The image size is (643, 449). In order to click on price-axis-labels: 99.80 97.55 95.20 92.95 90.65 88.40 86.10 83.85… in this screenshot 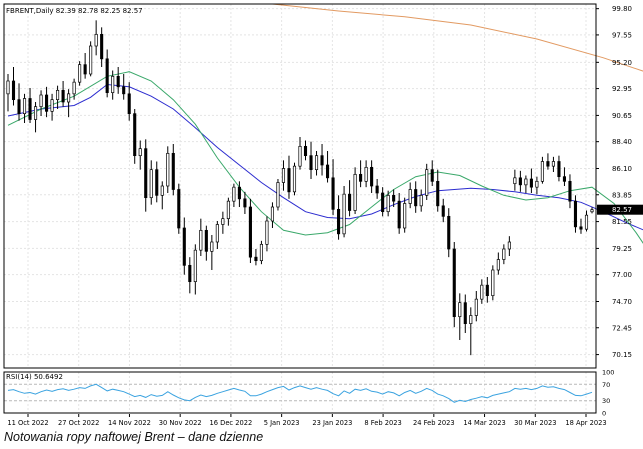, I will do `click(622, 182)`.